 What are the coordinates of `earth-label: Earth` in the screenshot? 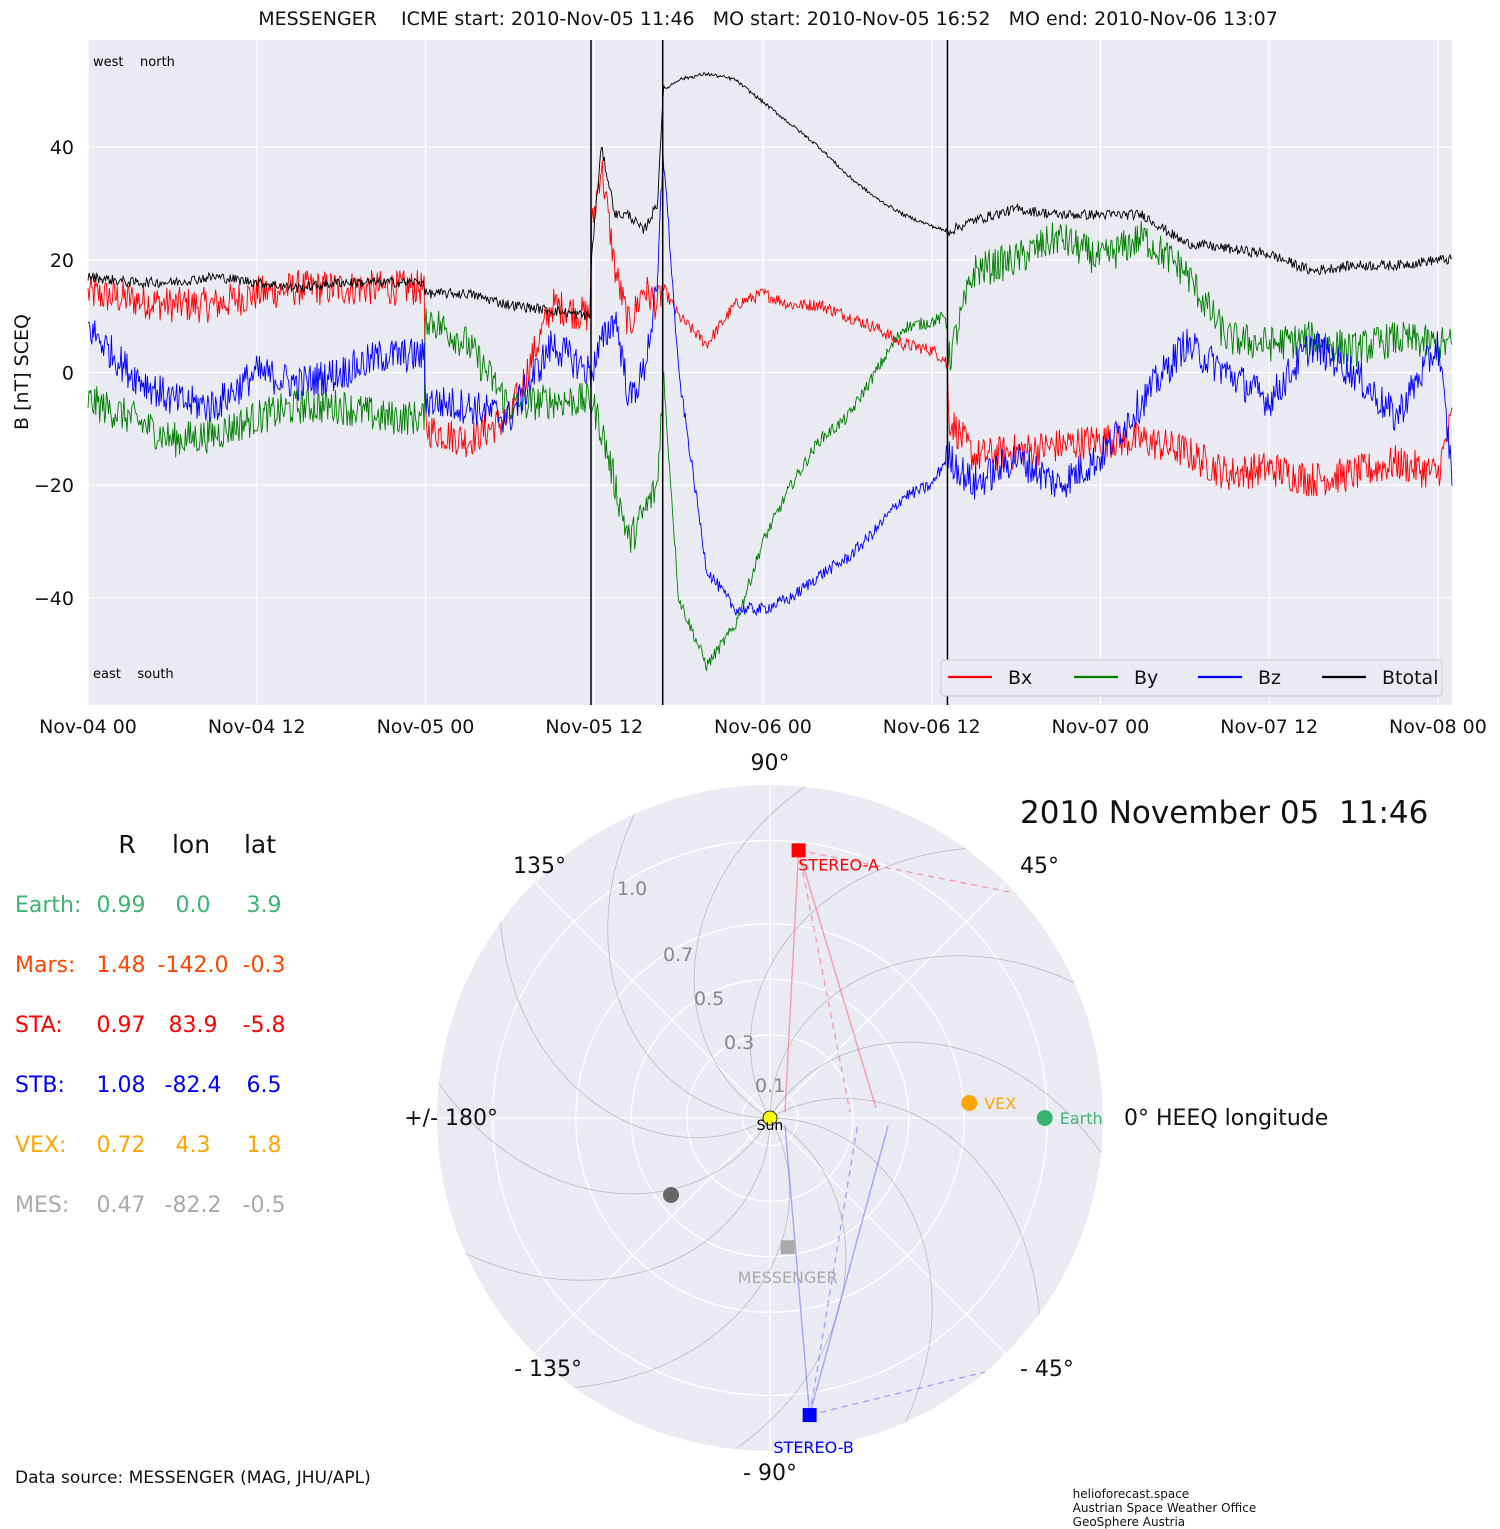 It's located at (1081, 1118).